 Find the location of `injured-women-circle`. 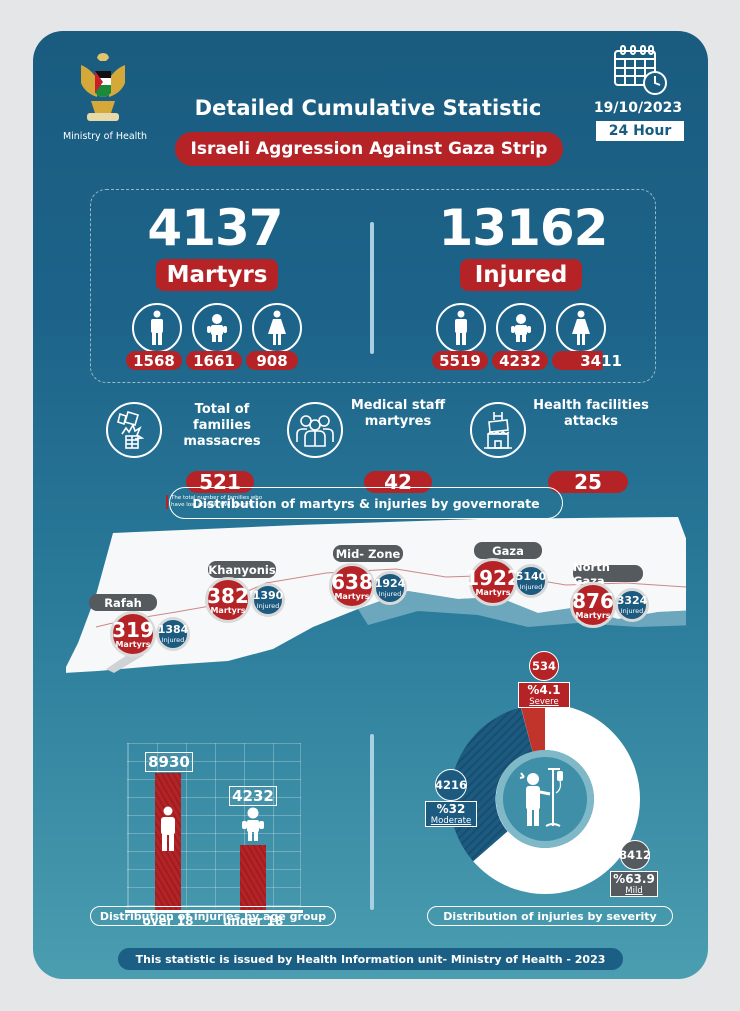

injured-women-circle is located at coordinates (581, 328).